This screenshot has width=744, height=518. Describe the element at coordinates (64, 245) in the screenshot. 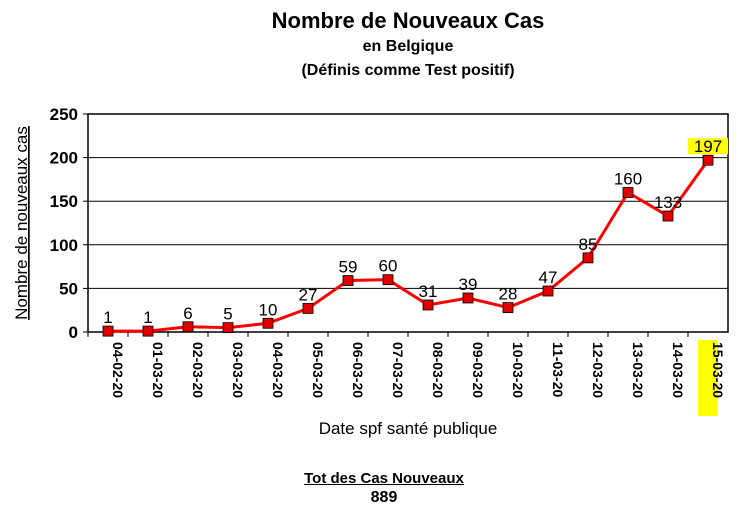

I see `y-tick-label: 100` at that location.